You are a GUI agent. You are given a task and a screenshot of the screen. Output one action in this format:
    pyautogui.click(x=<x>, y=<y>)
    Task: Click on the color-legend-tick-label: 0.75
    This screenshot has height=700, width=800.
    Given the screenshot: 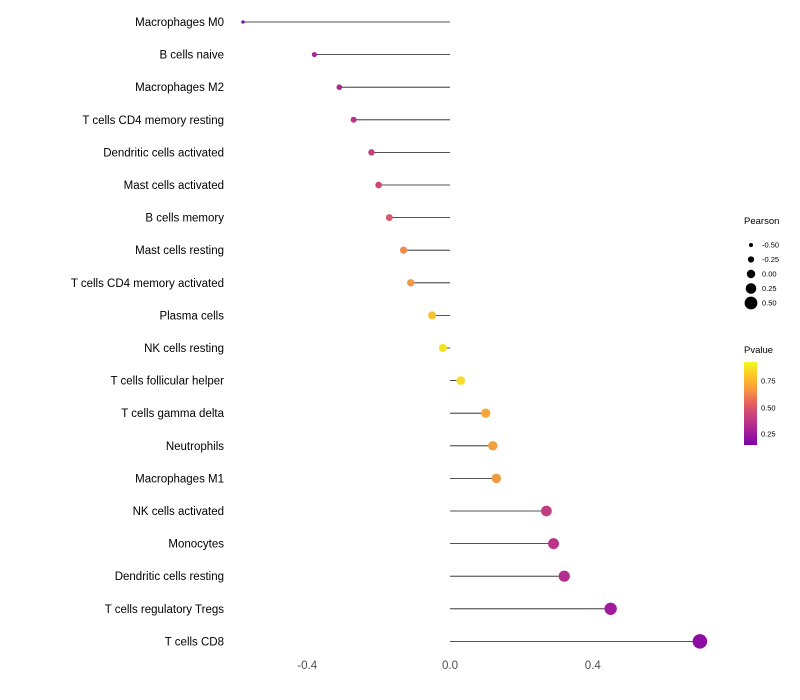 What is the action you would take?
    pyautogui.click(x=768, y=381)
    